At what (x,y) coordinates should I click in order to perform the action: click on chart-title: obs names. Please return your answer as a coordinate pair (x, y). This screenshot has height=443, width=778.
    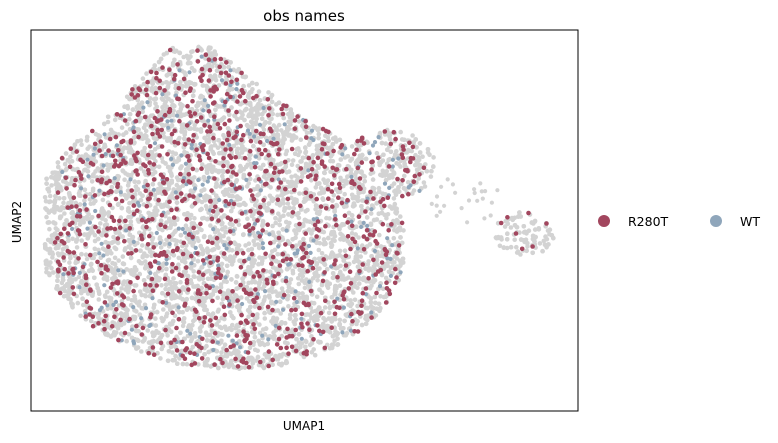
    Looking at the image, I should click on (304, 16).